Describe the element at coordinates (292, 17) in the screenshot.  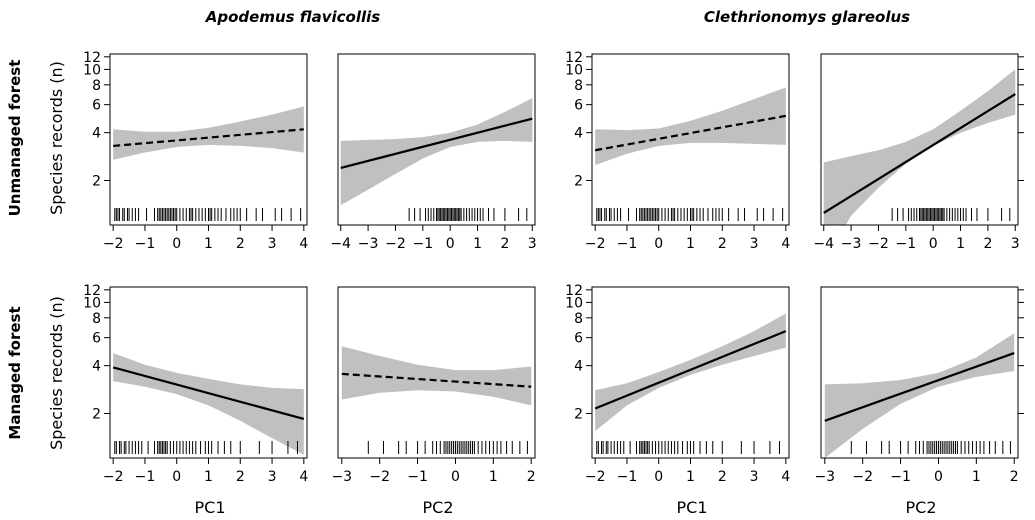
I see `species-title-apodemus: Apodemus flavicollis` at that location.